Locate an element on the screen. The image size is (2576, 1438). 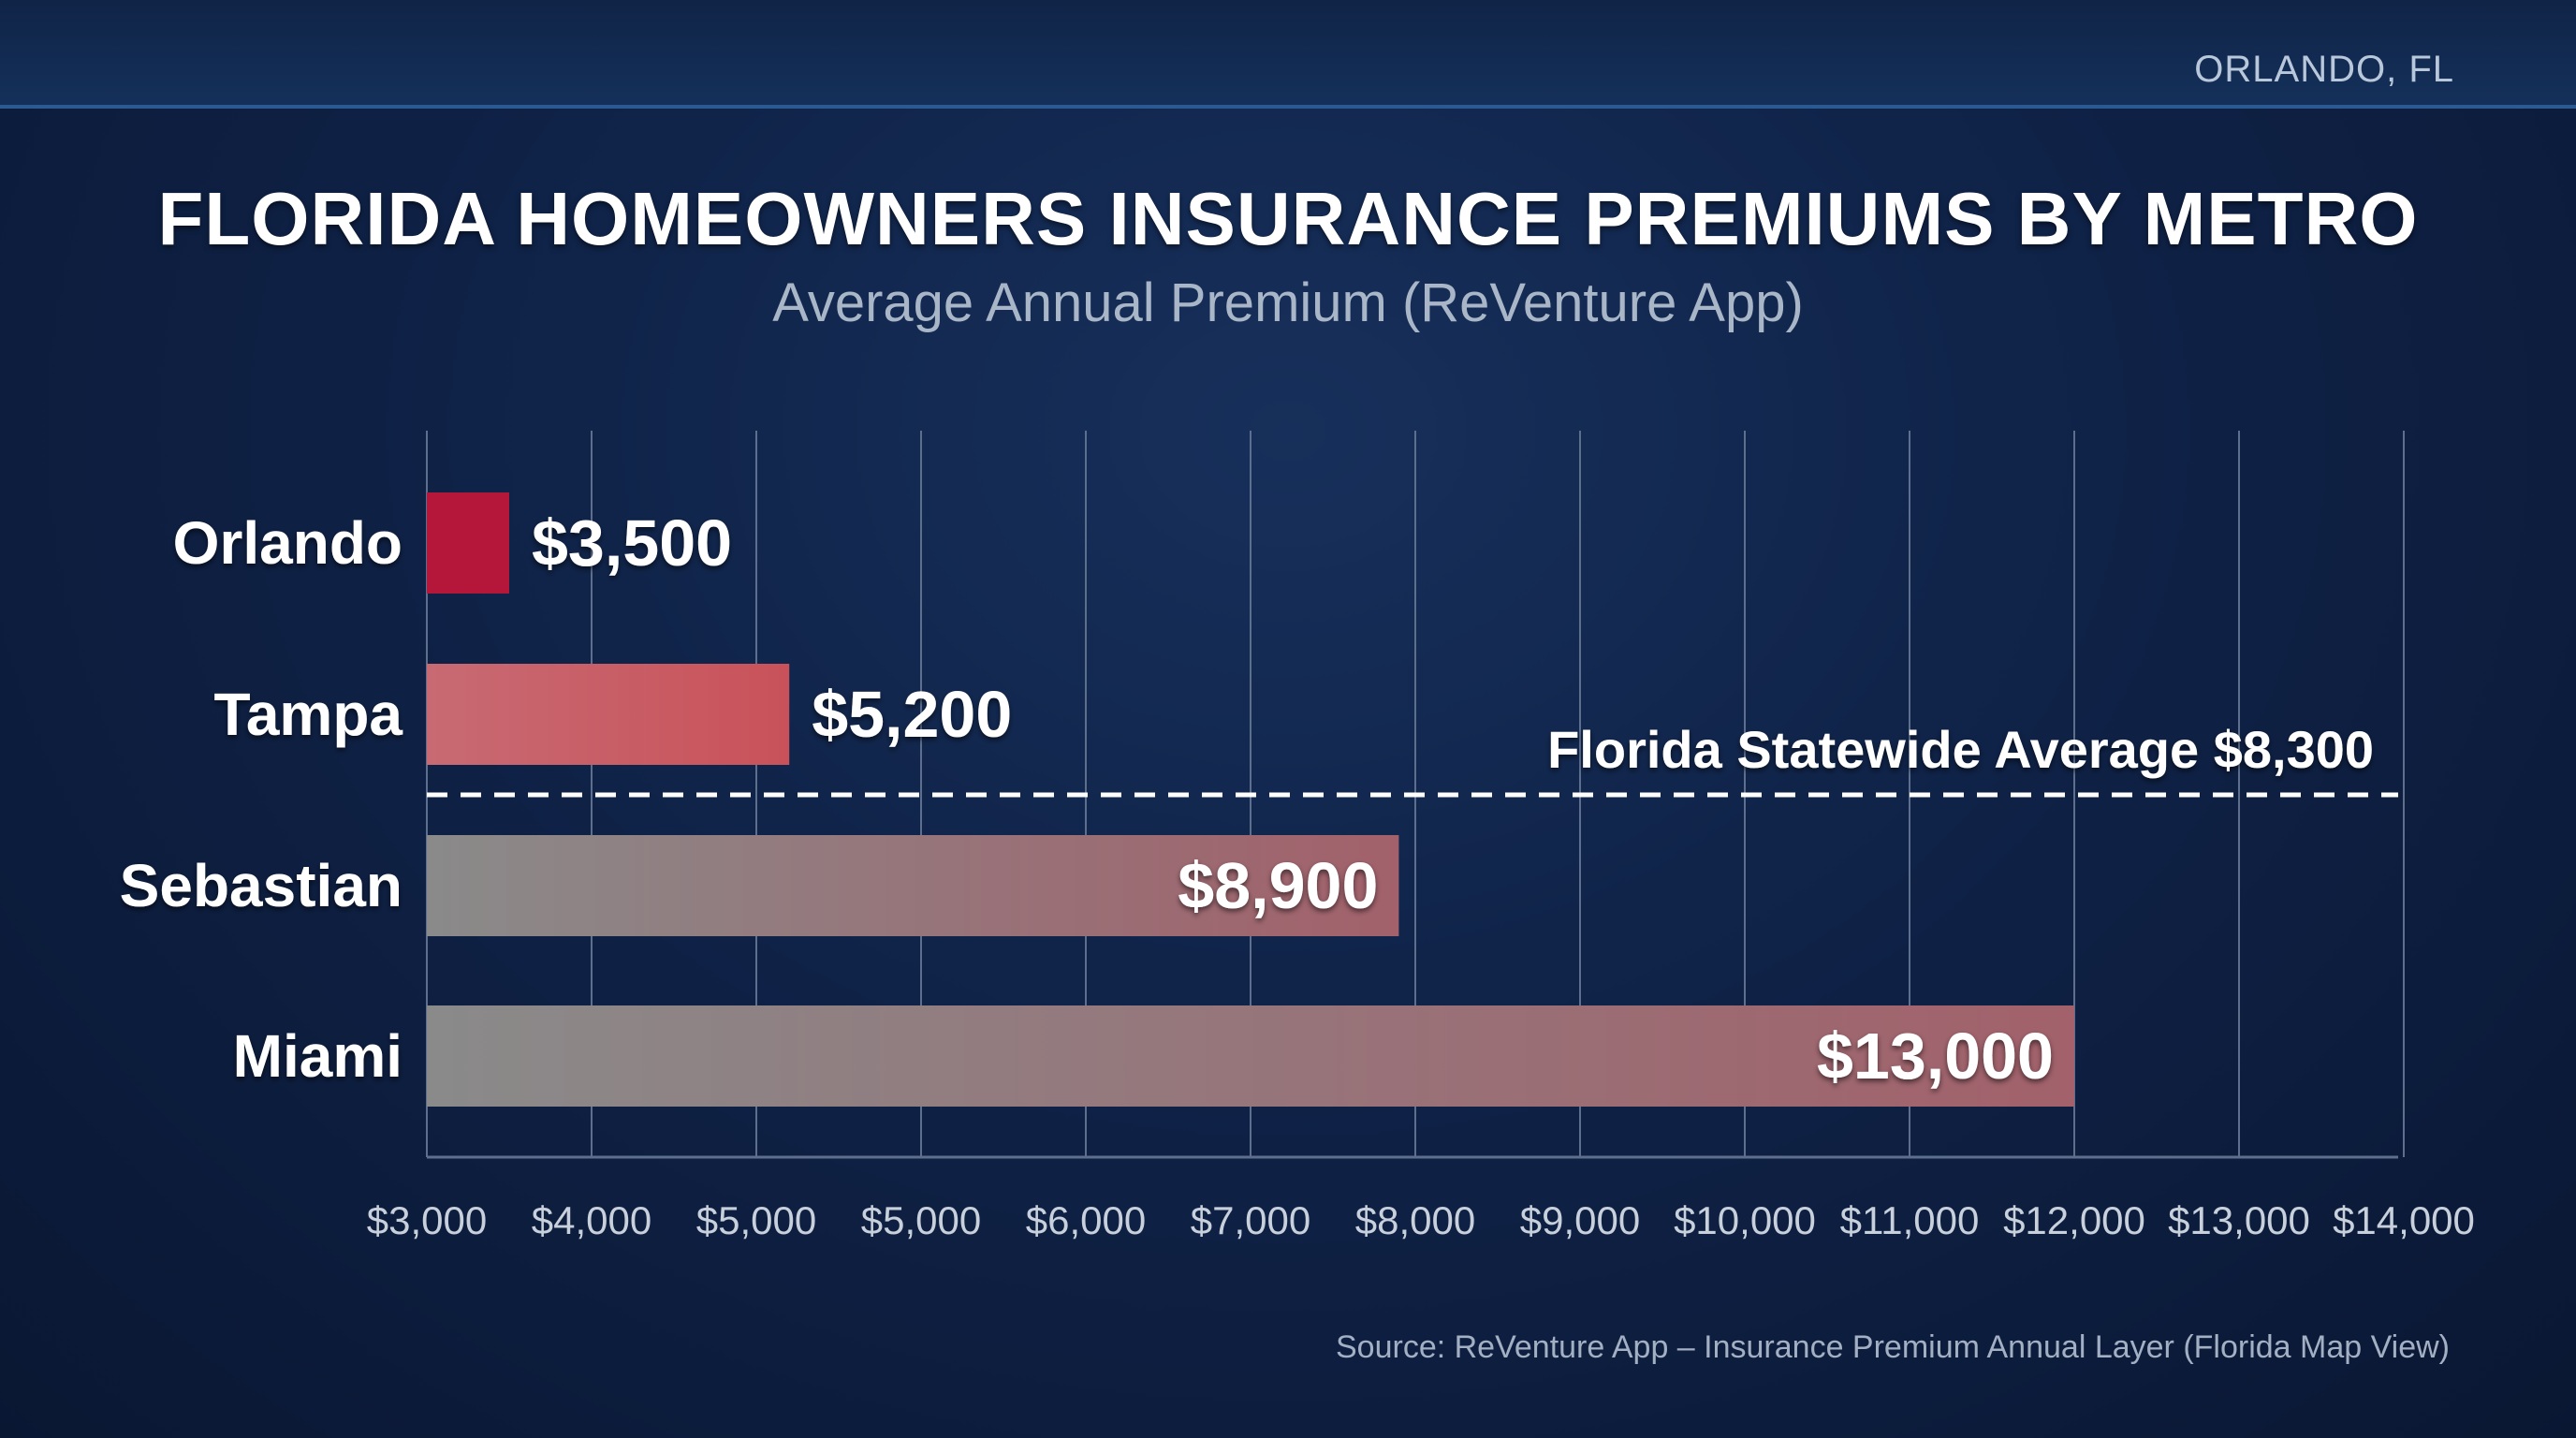
value-label-tampa: $5,200 is located at coordinates (912, 714).